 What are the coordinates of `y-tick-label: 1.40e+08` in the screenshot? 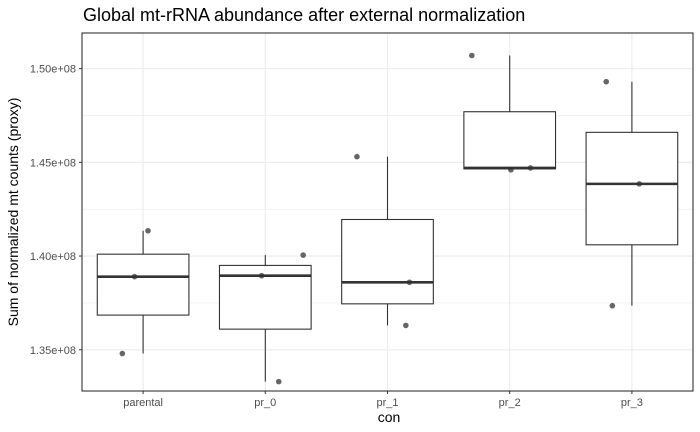 It's located at (53, 257).